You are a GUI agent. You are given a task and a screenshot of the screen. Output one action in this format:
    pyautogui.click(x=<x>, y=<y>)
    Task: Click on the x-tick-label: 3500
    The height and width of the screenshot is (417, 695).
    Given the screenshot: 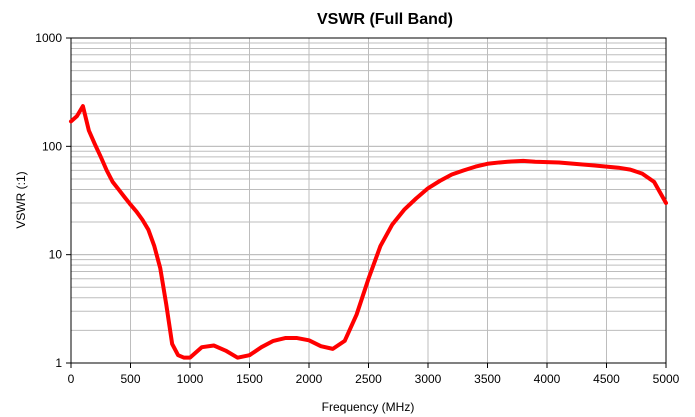 What is the action you would take?
    pyautogui.click(x=487, y=379)
    